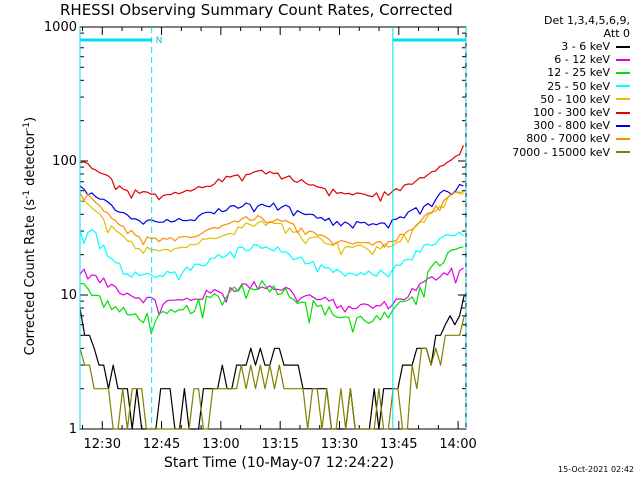 The image size is (640, 480). I want to click on legend-label: 6 - 12 keV, so click(582, 60).